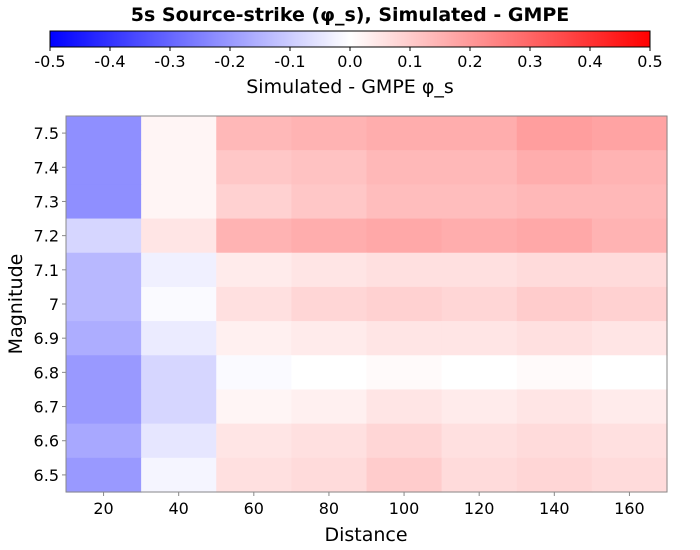 This screenshot has height=550, width=700. I want to click on x-tick-label: 20, so click(103, 508).